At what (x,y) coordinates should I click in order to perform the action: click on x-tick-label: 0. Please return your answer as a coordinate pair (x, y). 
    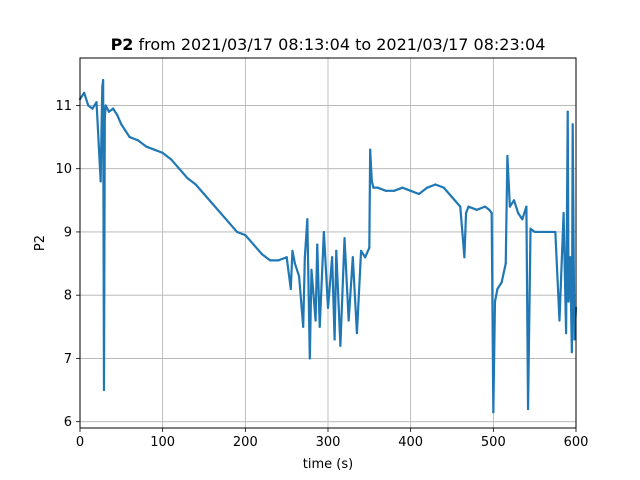
    Looking at the image, I should click on (80, 442).